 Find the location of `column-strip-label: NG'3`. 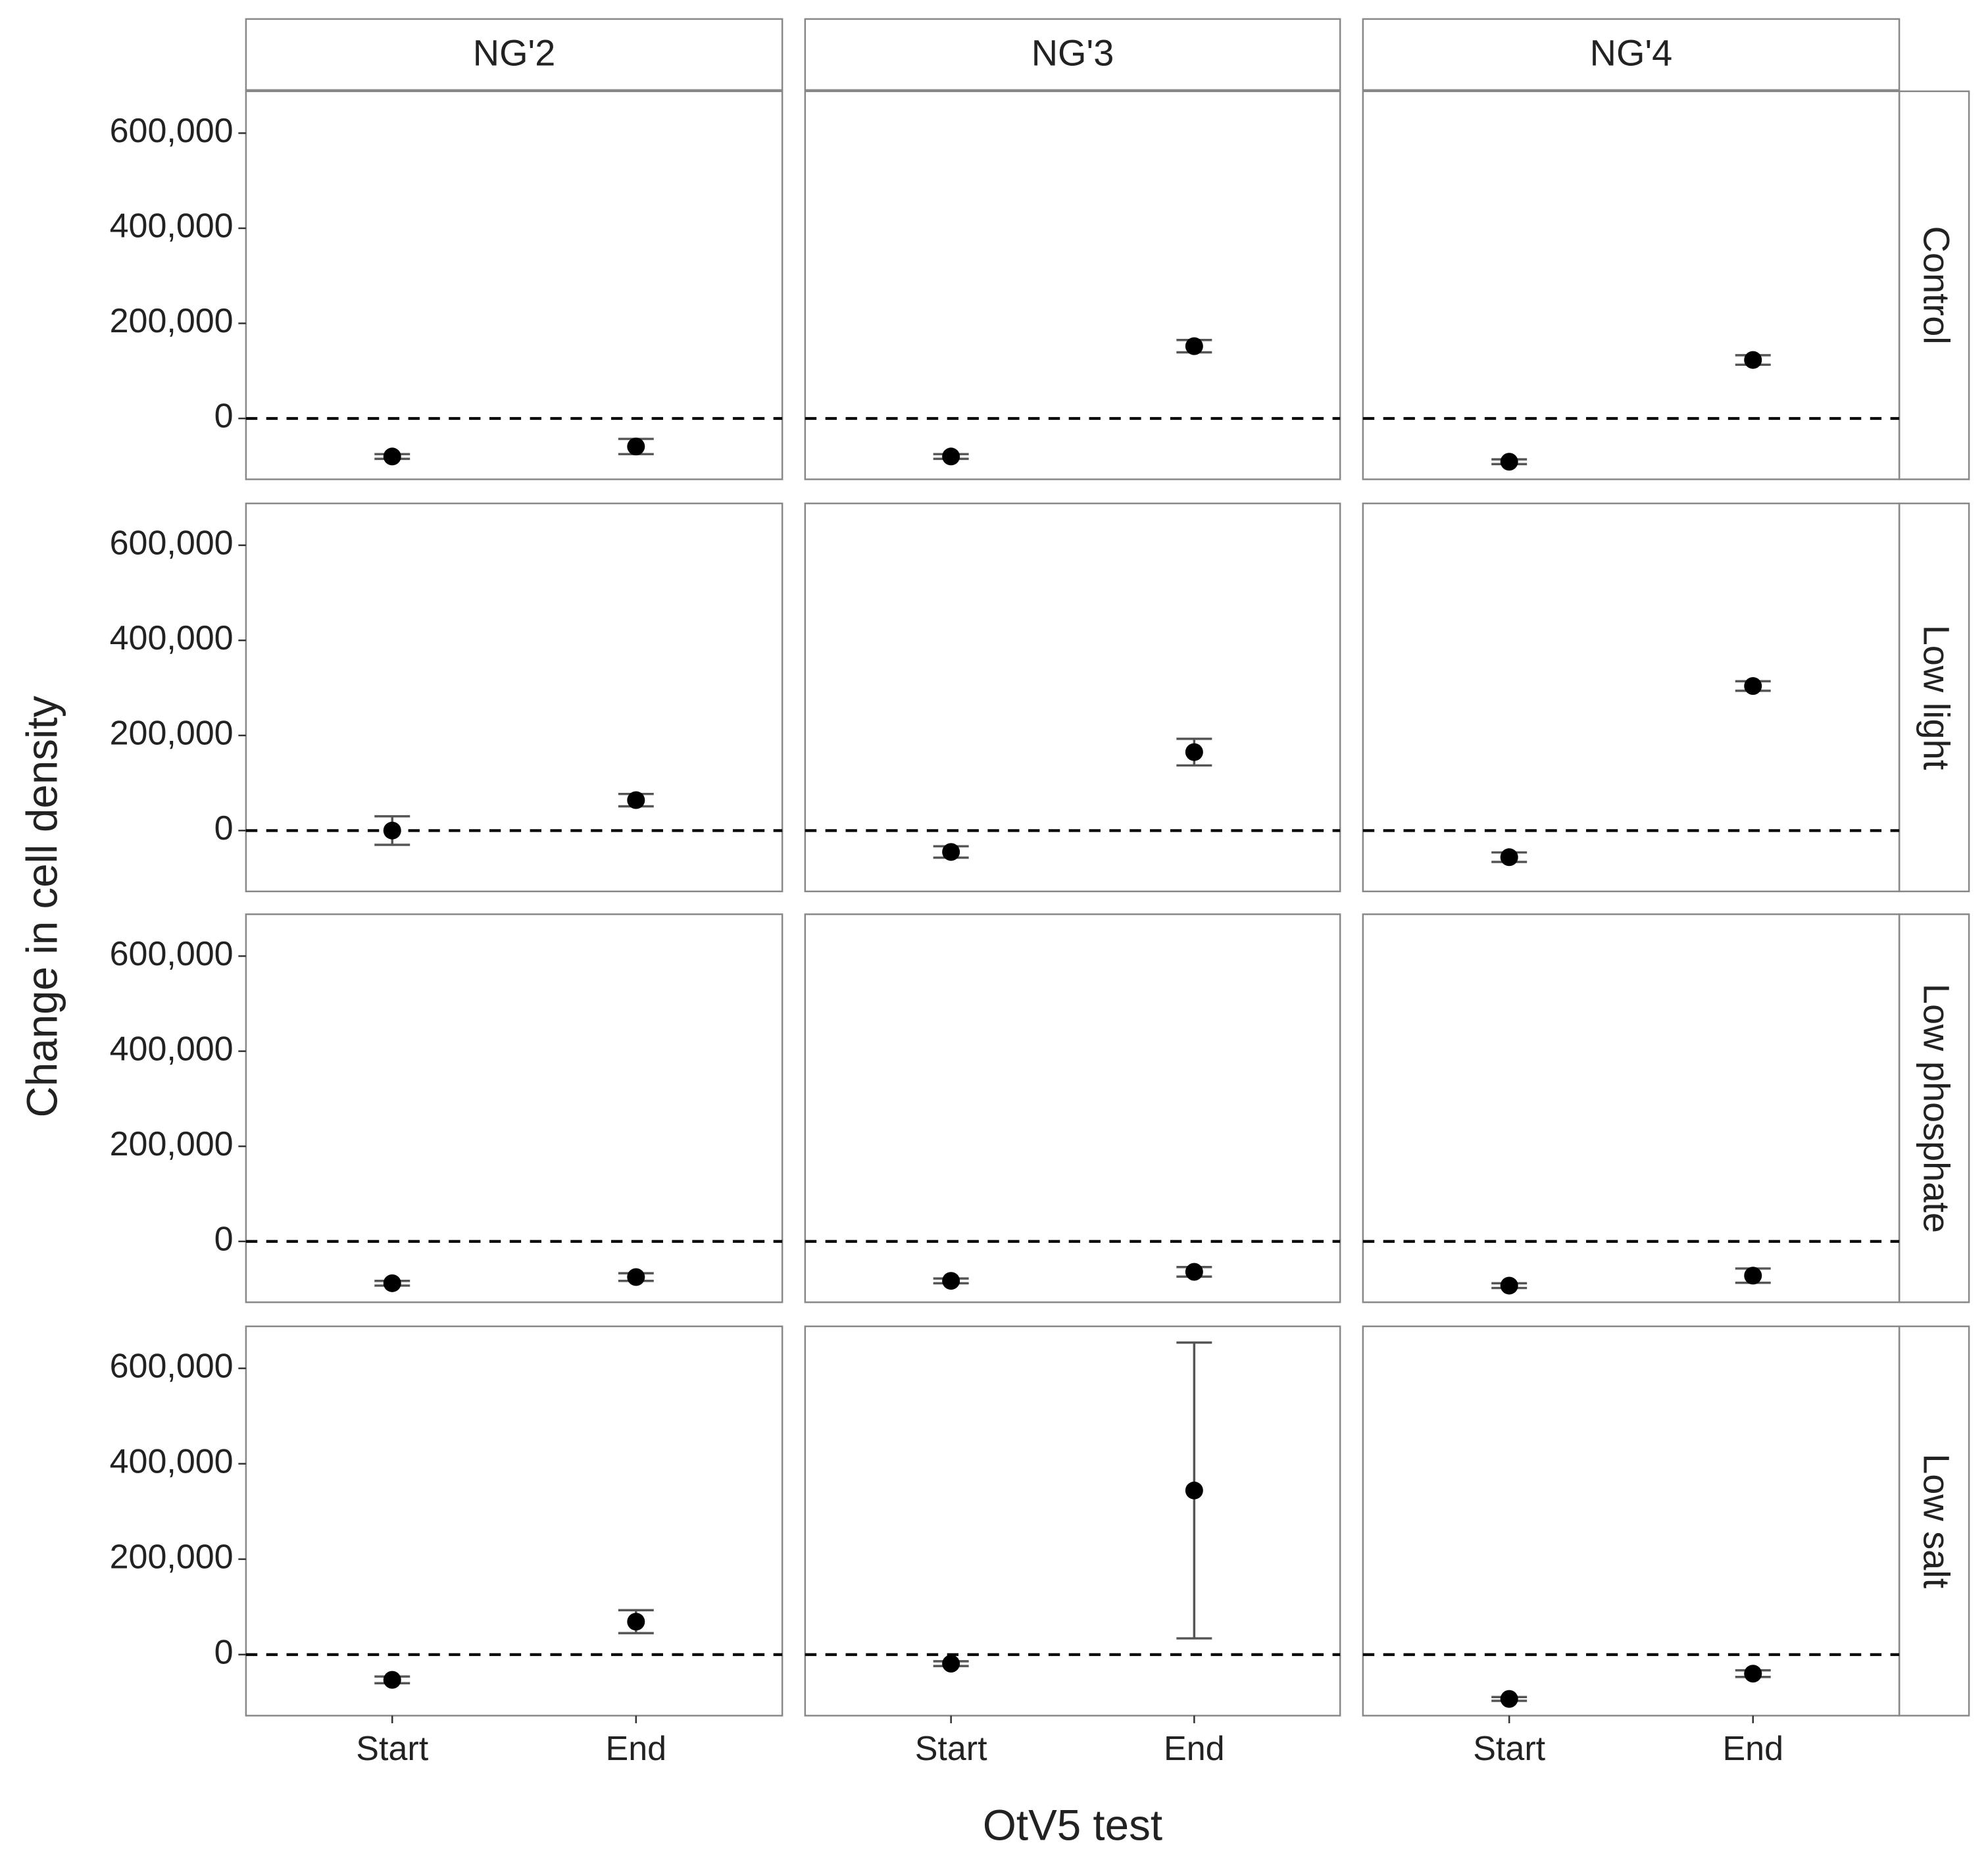

column-strip-label: NG'3 is located at coordinates (1072, 53).